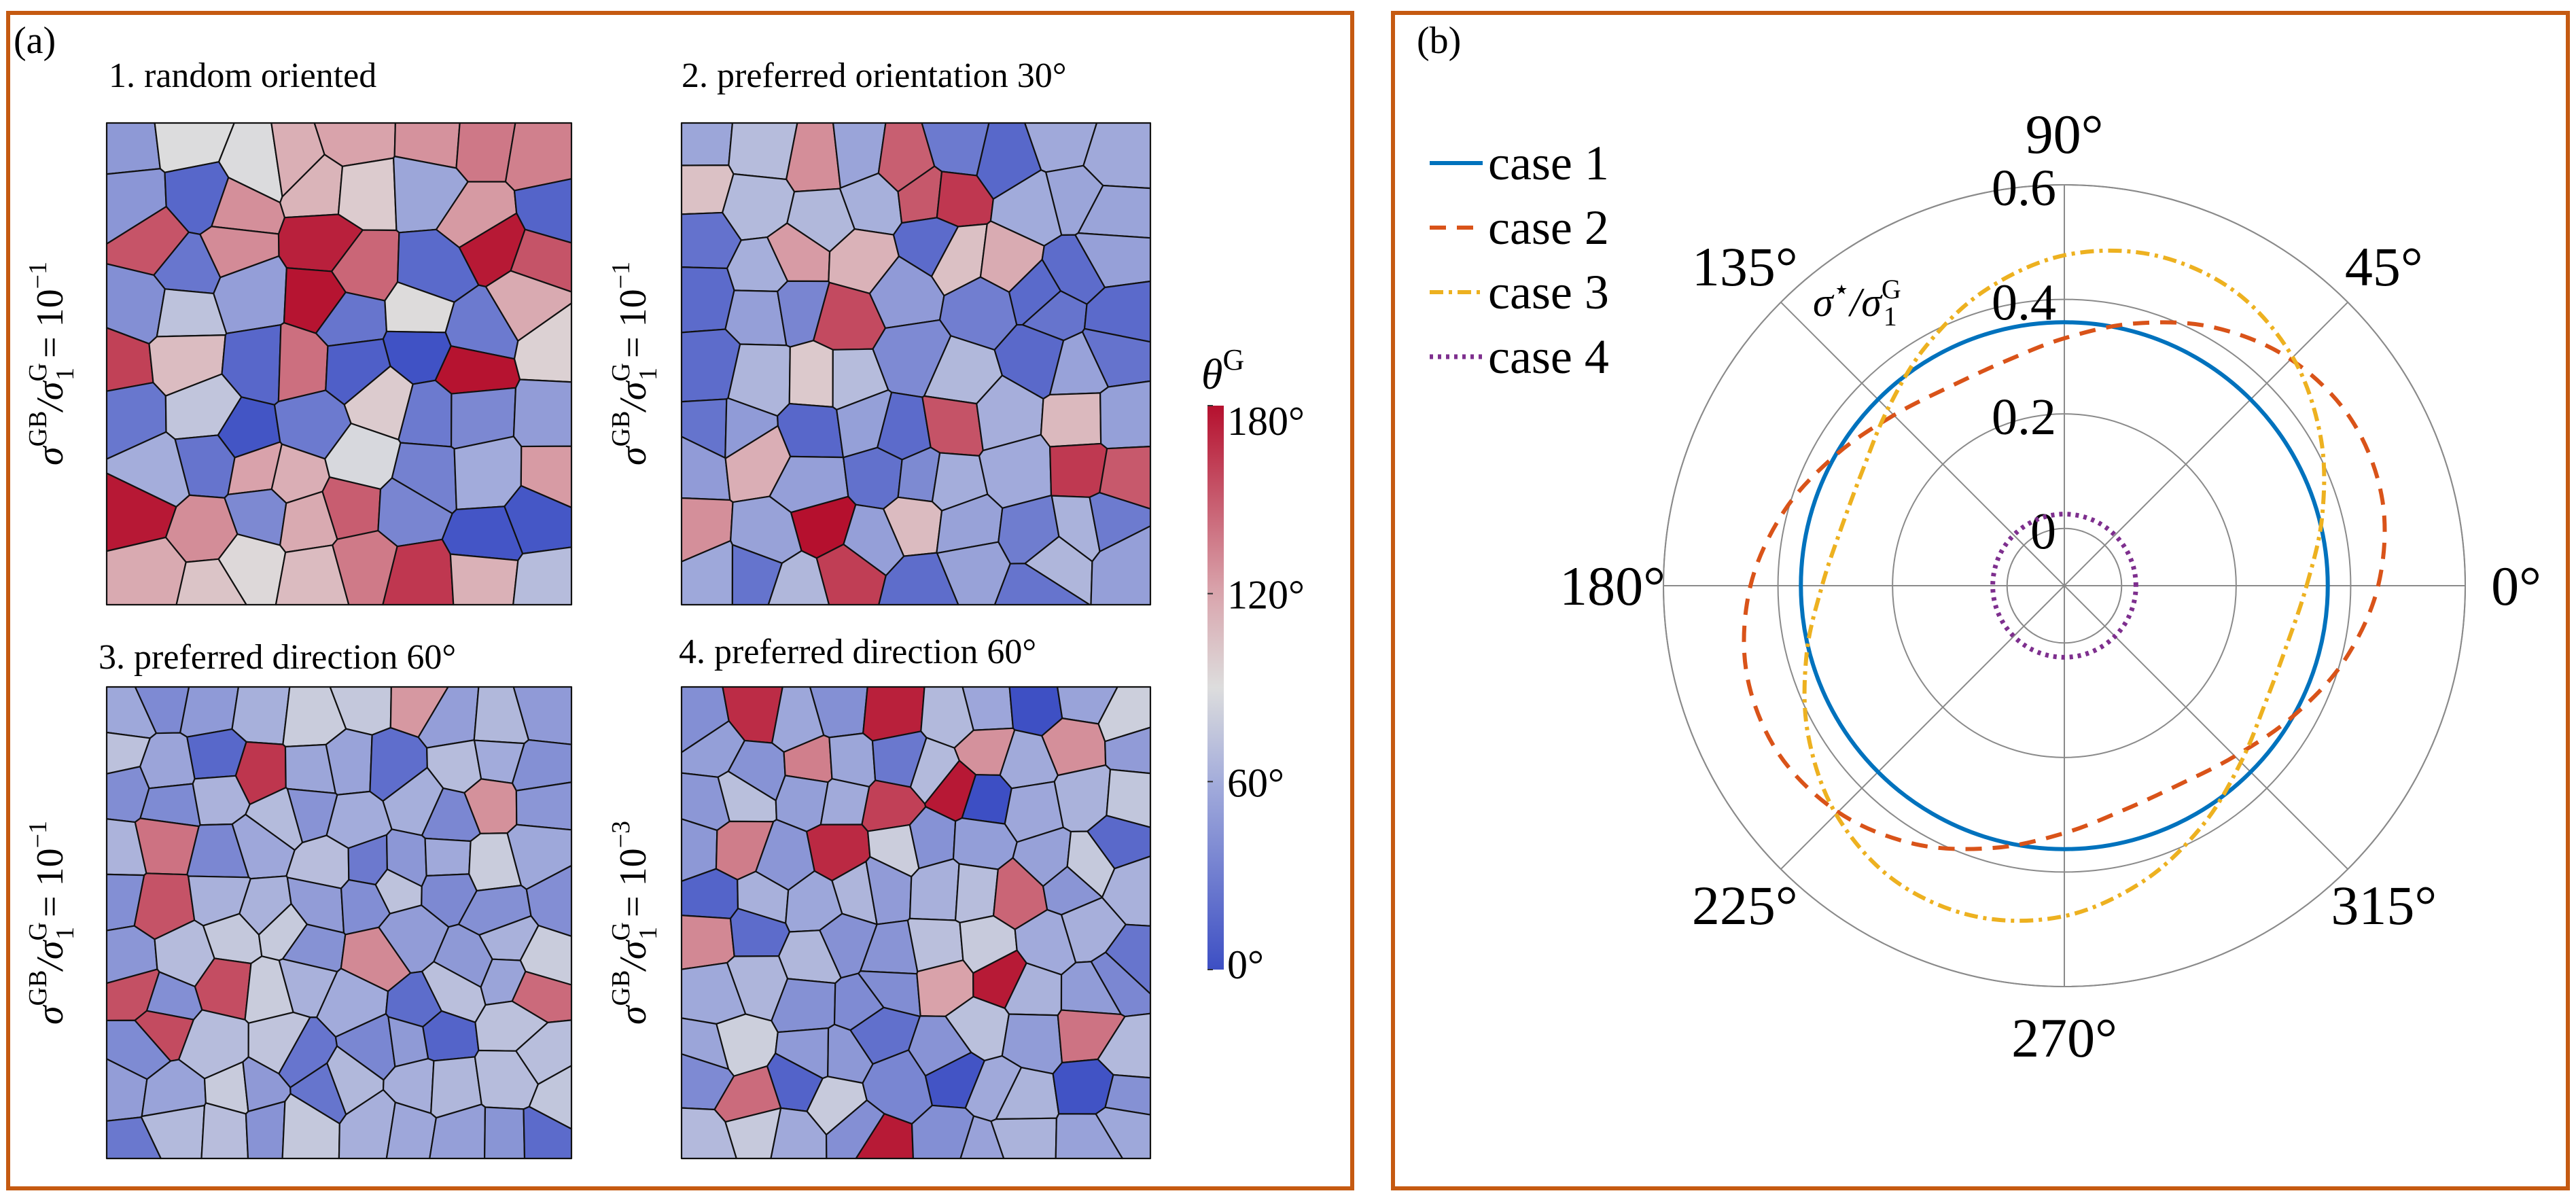 The image size is (2576, 1204). What do you see at coordinates (1612, 586) in the screenshot?
I see `theta-tick-label: 180°` at bounding box center [1612, 586].